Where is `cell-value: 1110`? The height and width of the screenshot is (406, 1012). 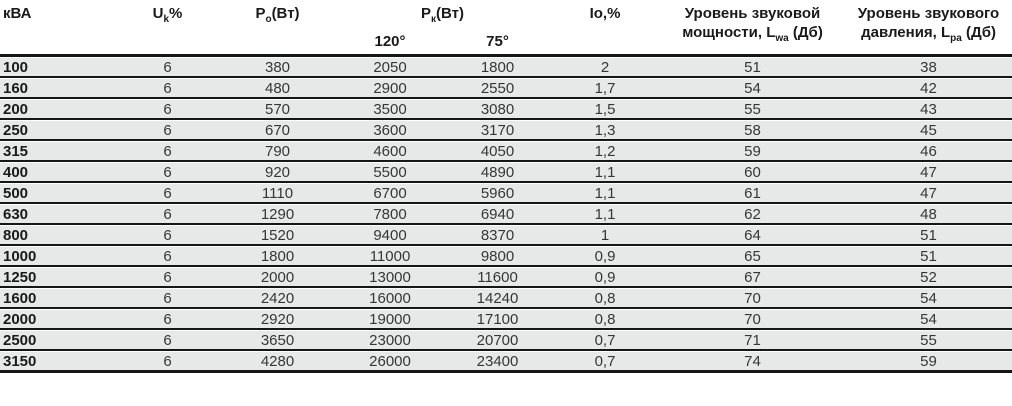
cell-value: 1110 is located at coordinates (277, 193).